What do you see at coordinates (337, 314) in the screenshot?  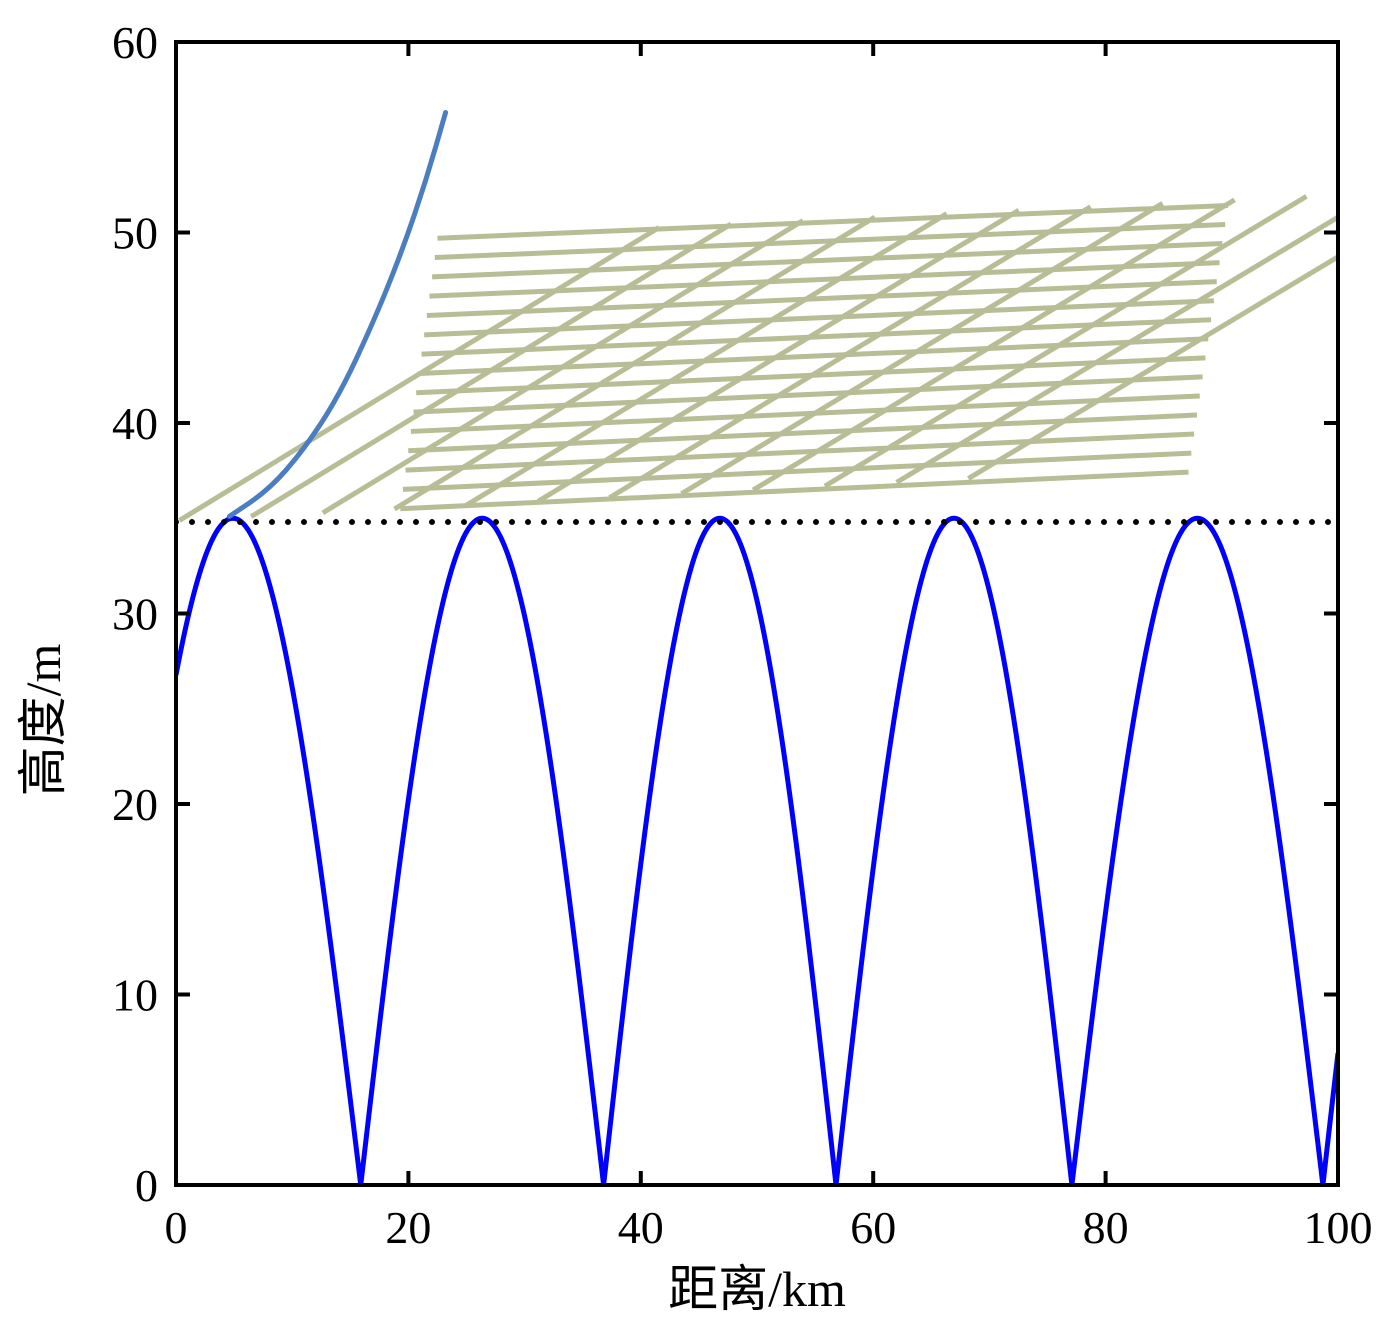 I see `trajectory-curve` at bounding box center [337, 314].